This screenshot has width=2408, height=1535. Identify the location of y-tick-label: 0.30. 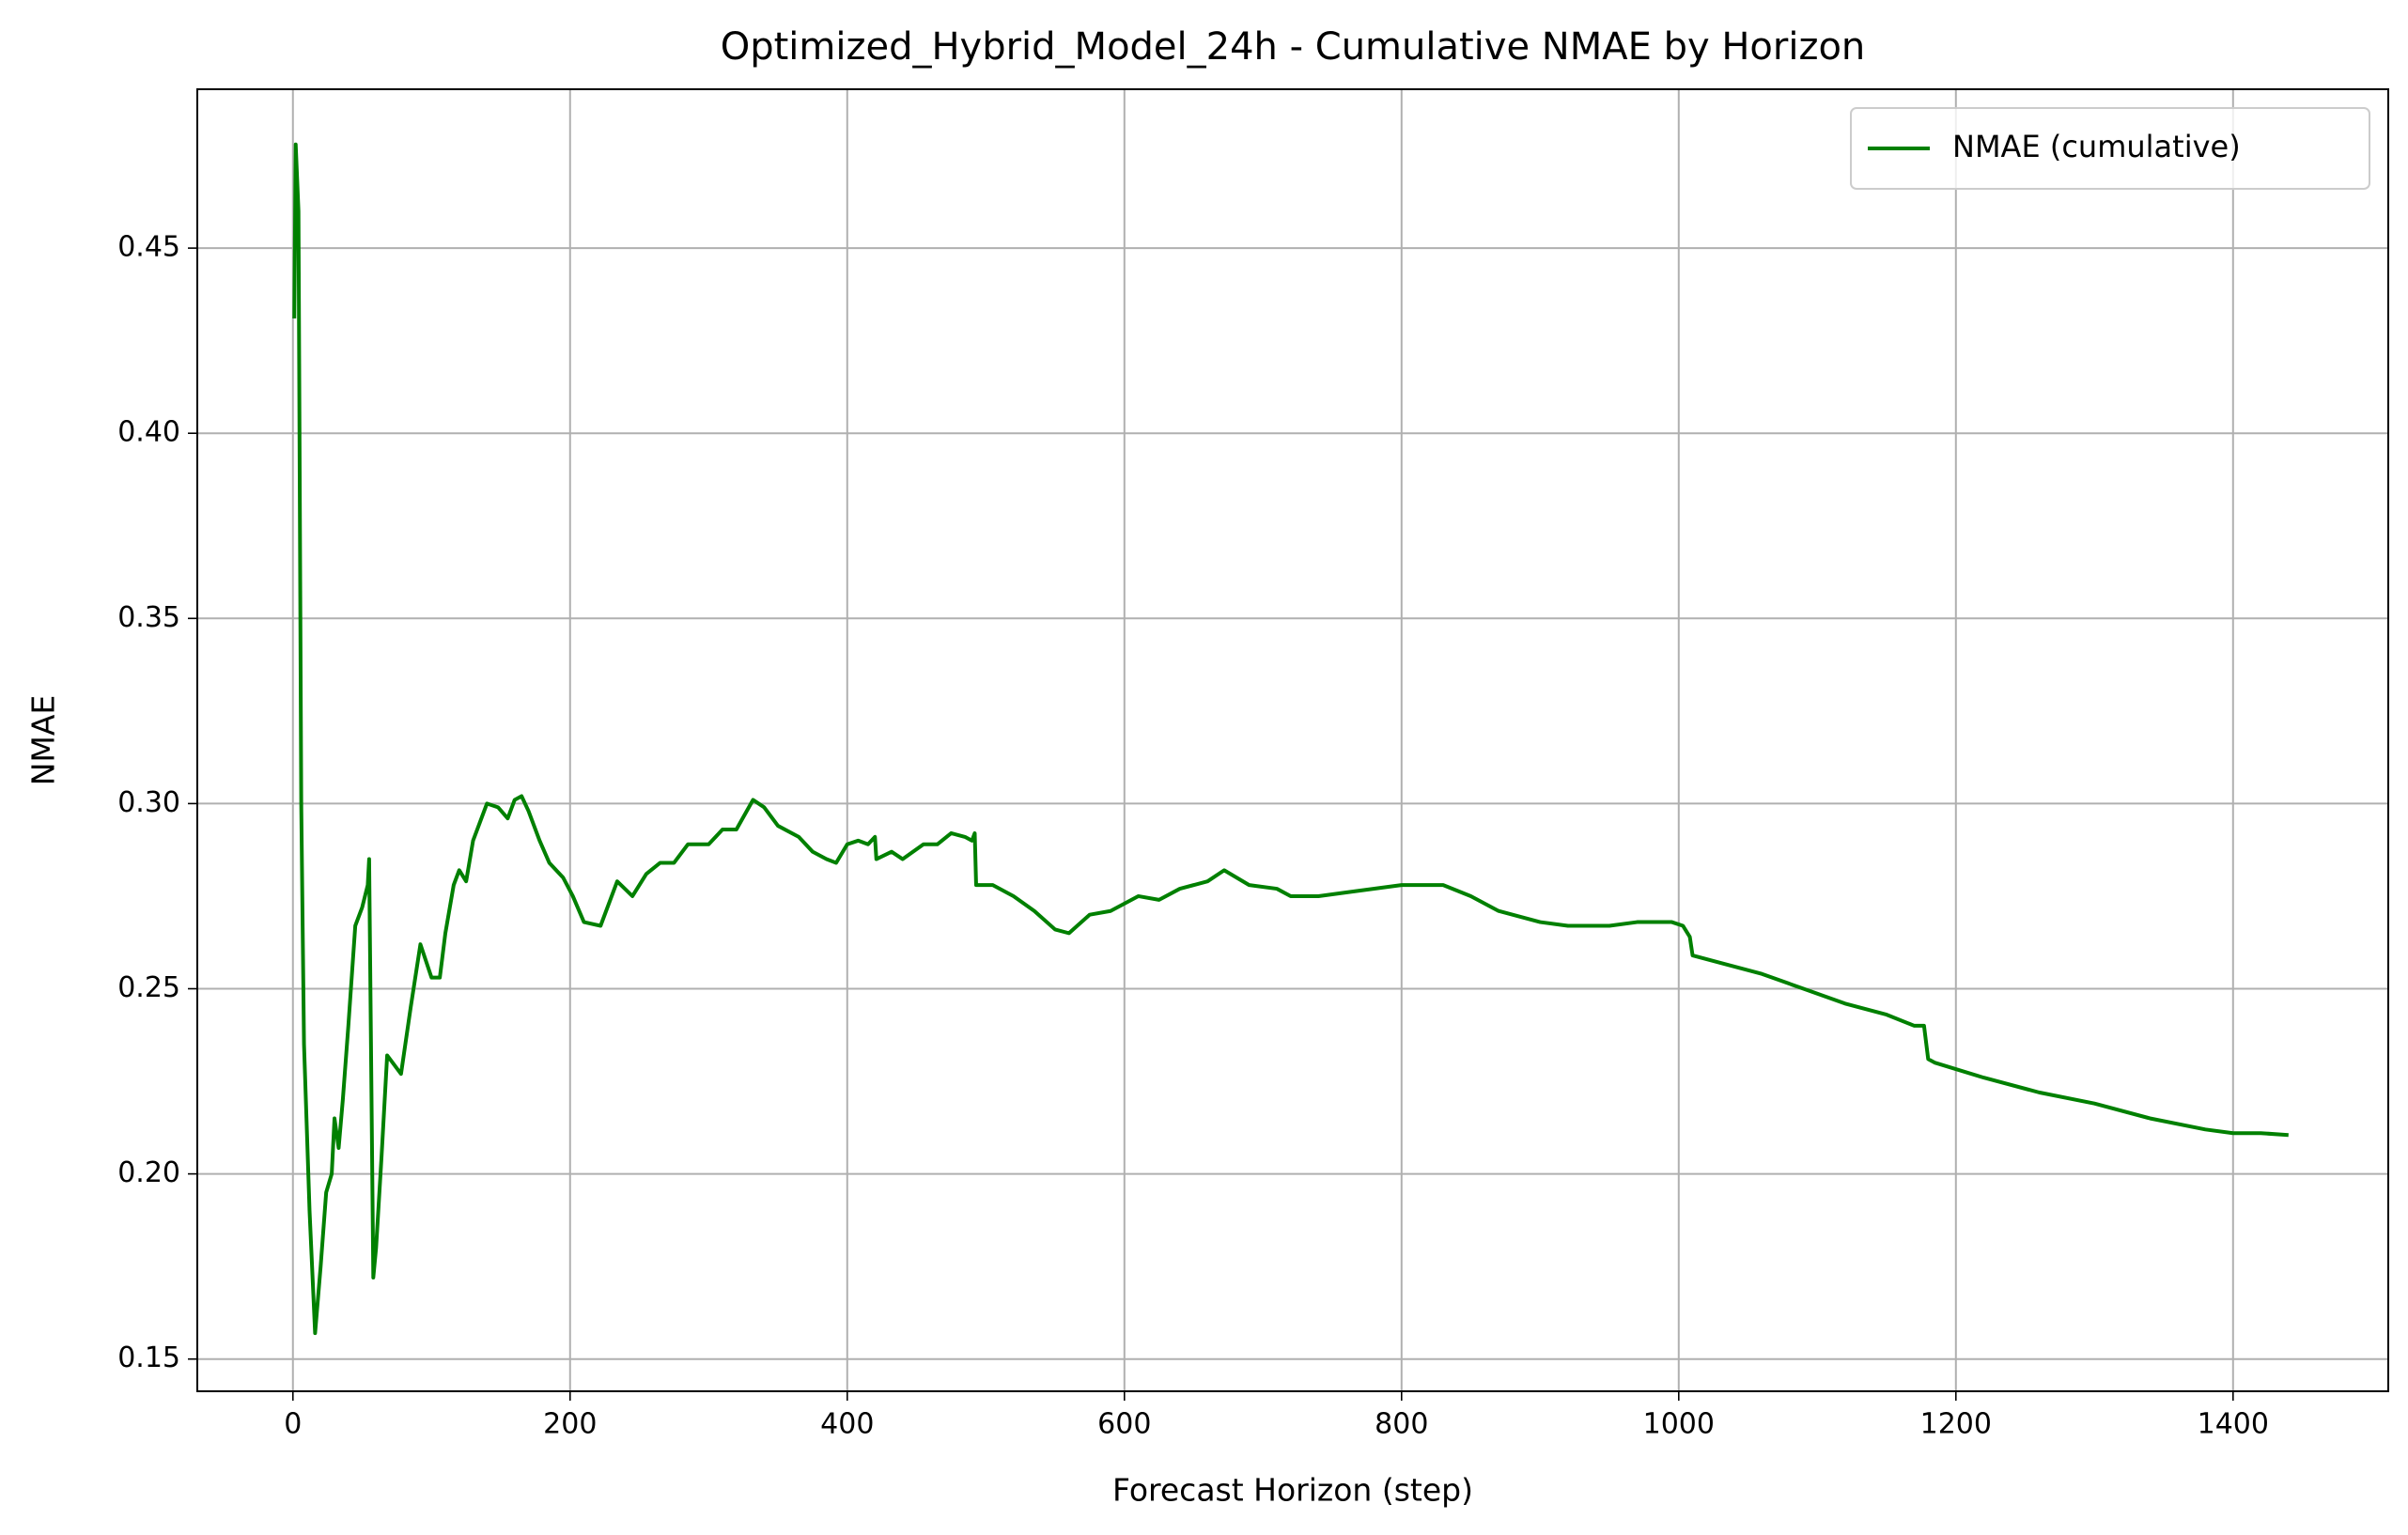
(148, 802).